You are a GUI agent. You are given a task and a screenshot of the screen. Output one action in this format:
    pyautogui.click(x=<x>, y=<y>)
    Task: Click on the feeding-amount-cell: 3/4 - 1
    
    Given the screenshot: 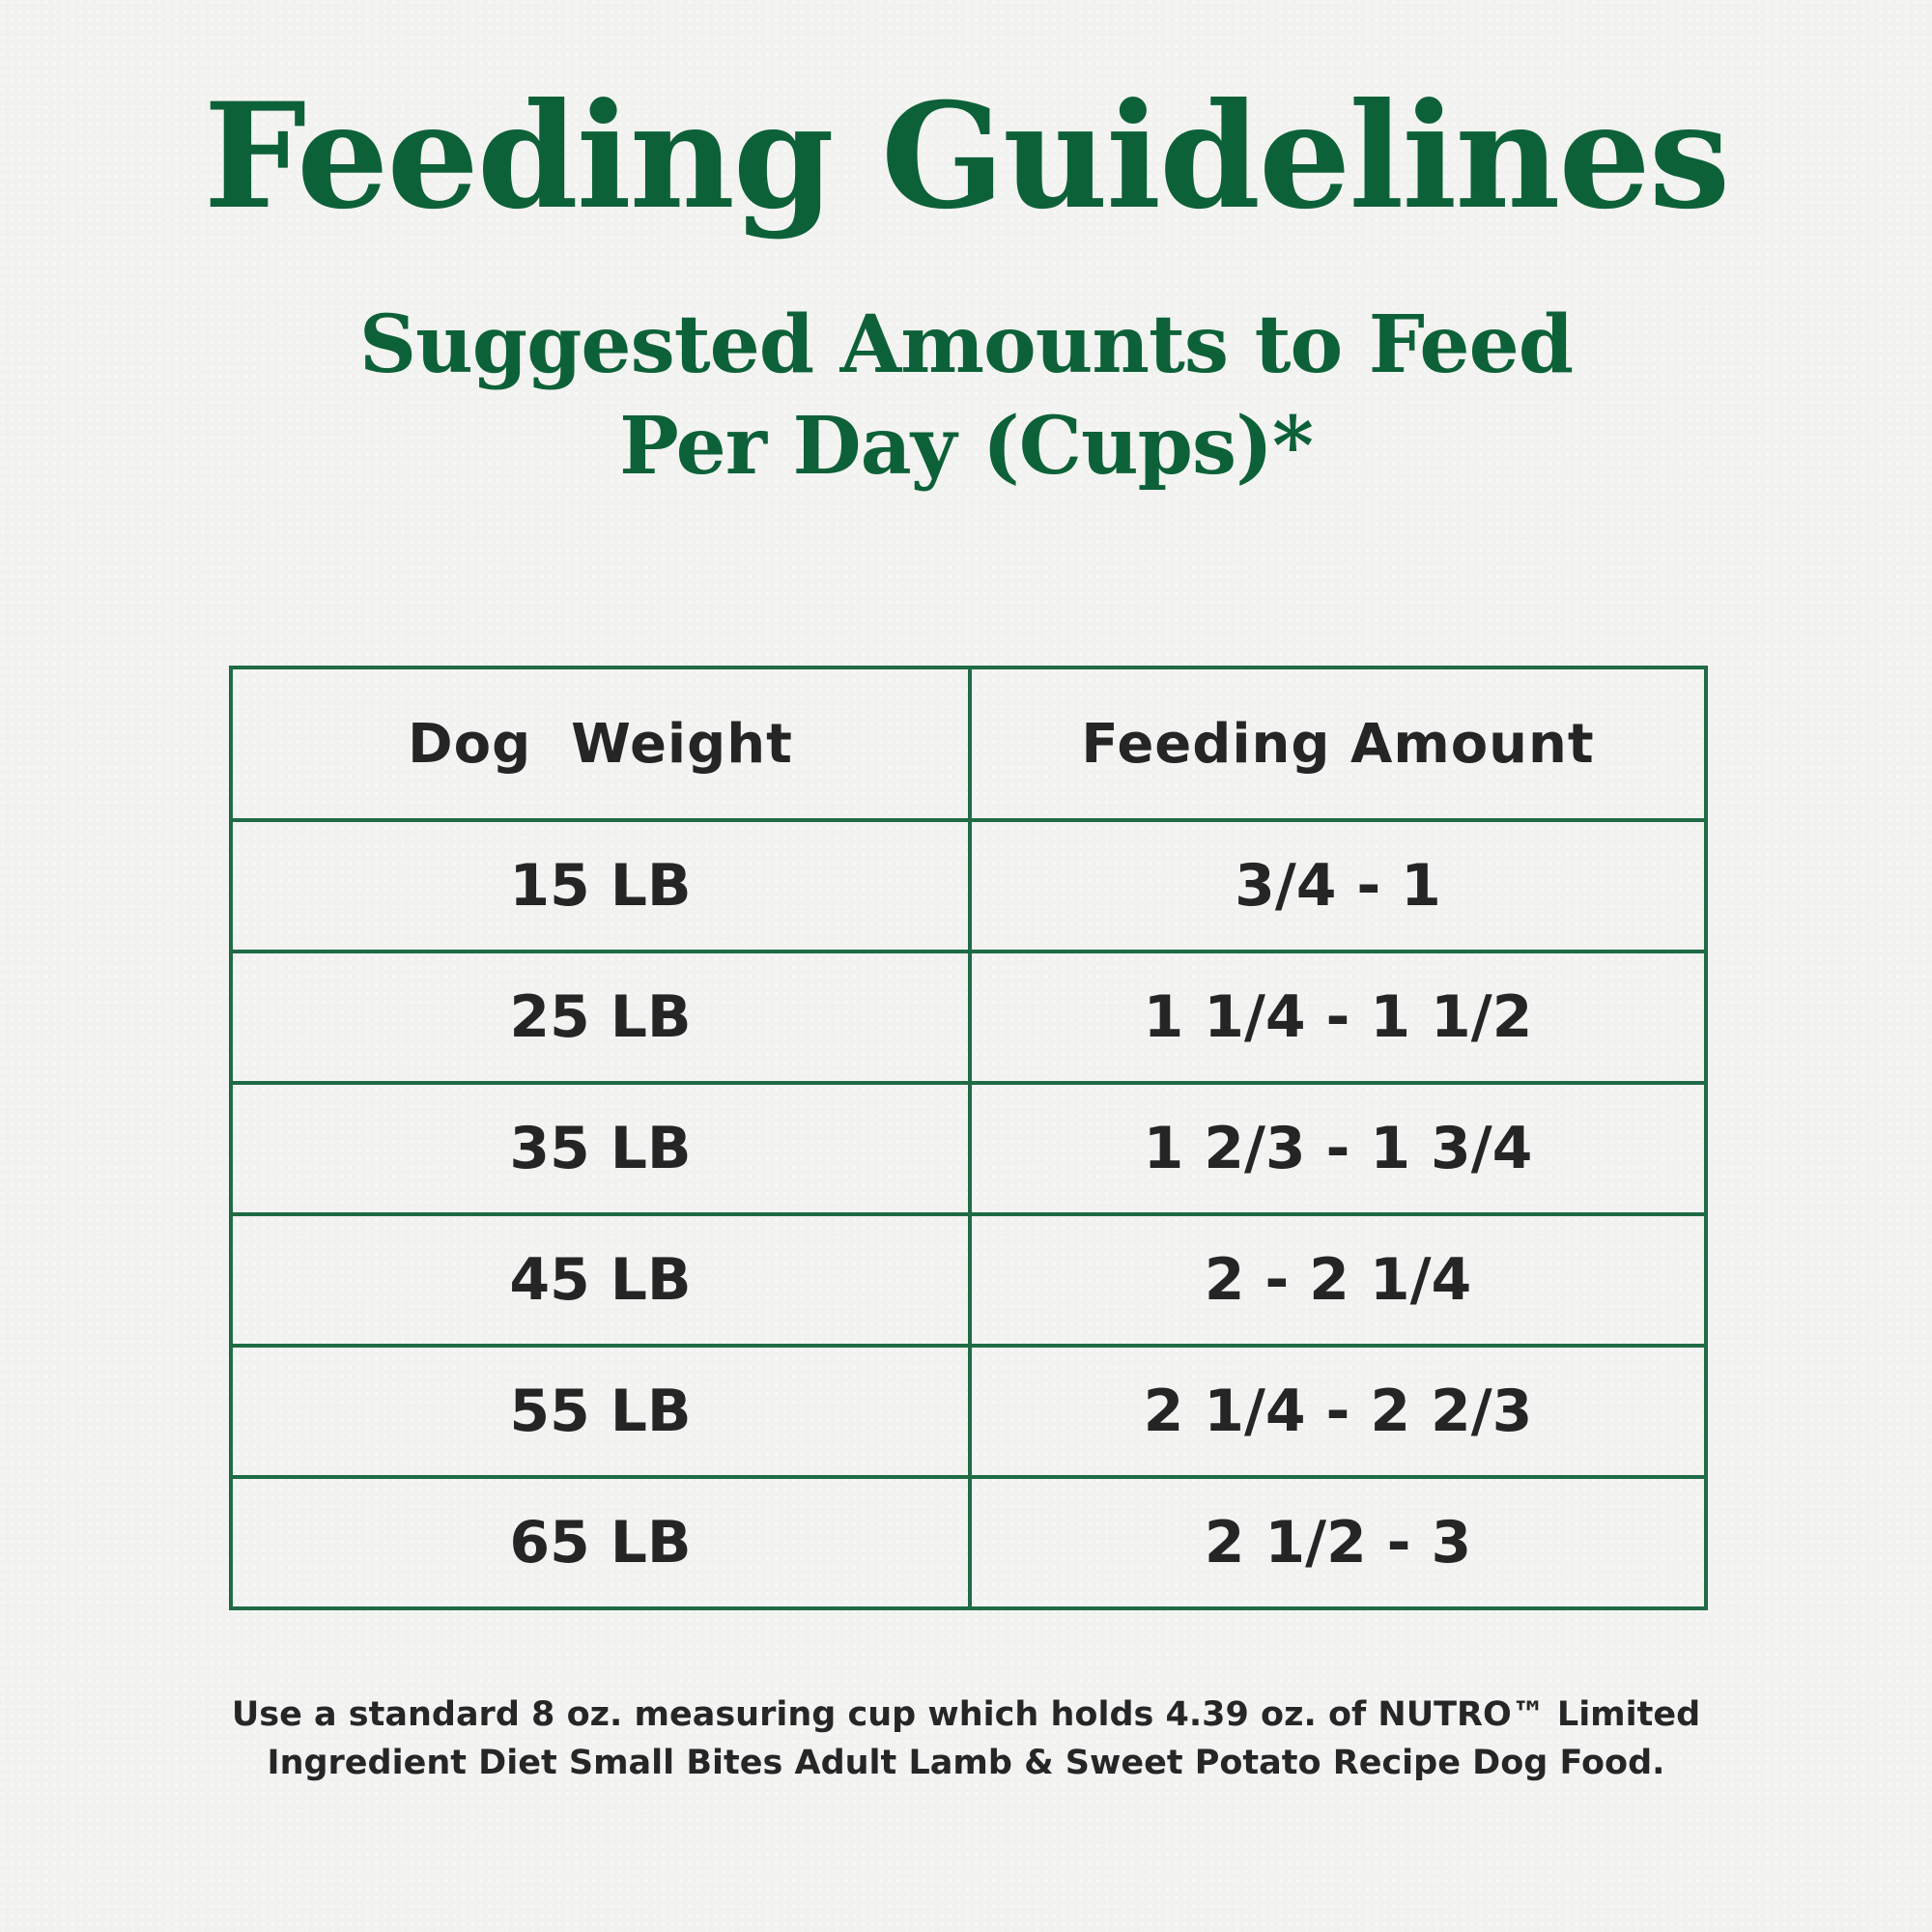 What is the action you would take?
    pyautogui.click(x=1338, y=885)
    